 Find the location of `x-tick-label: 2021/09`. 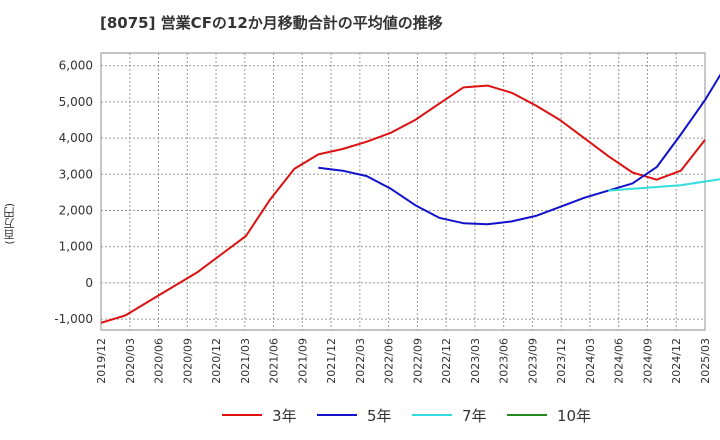

x-tick-label: 2021/09 is located at coordinates (302, 361).